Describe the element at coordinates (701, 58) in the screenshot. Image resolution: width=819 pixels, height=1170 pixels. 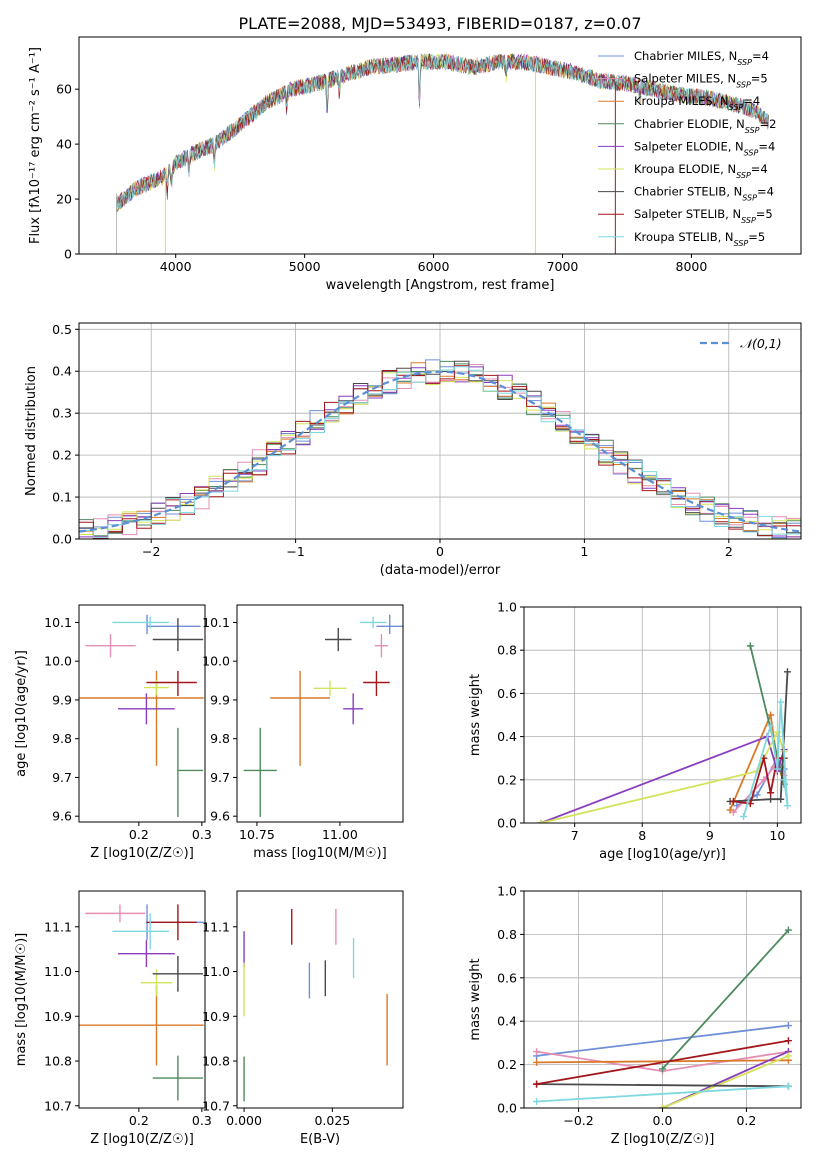
I see `legend-entry-label: Chabrier MILES, NSSP=4` at that location.